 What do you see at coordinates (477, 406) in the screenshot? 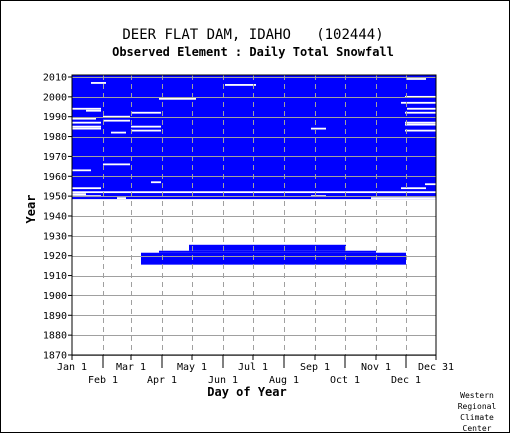
I see `credit-line: Regional` at bounding box center [477, 406].